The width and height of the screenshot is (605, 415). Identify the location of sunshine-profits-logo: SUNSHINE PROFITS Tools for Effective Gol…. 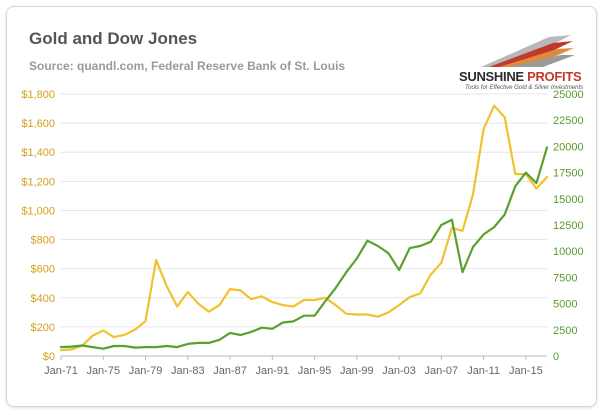
(525, 65).